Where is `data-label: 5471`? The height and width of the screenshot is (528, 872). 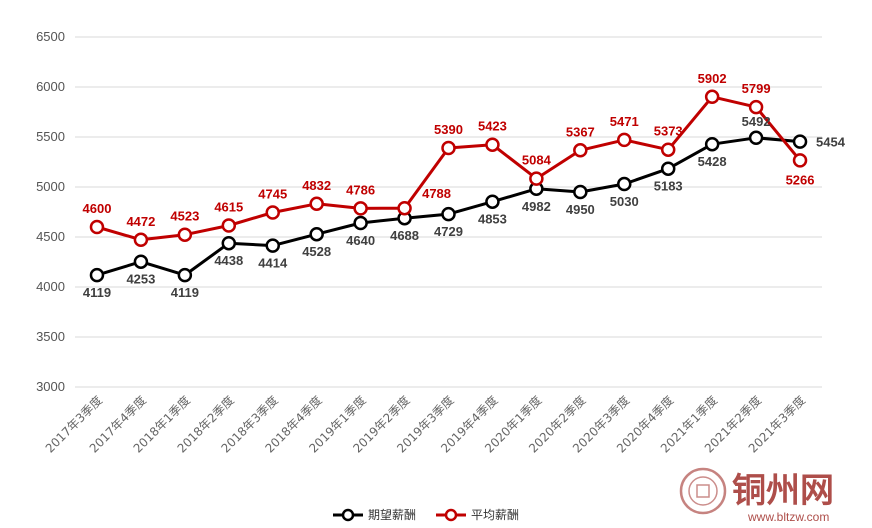
data-label: 5471 is located at coordinates (624, 121).